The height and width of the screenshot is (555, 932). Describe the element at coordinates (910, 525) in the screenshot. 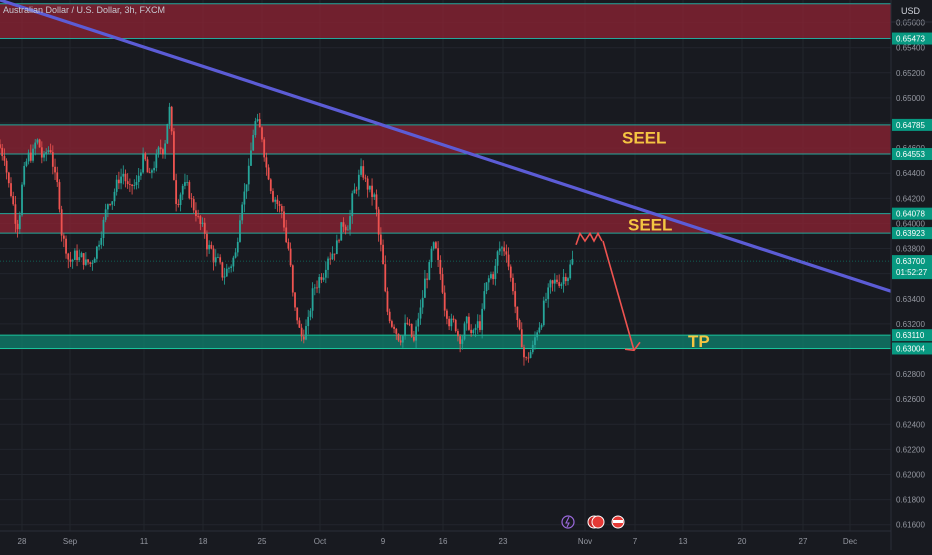

I see `y-tick-label: 0.61600` at that location.